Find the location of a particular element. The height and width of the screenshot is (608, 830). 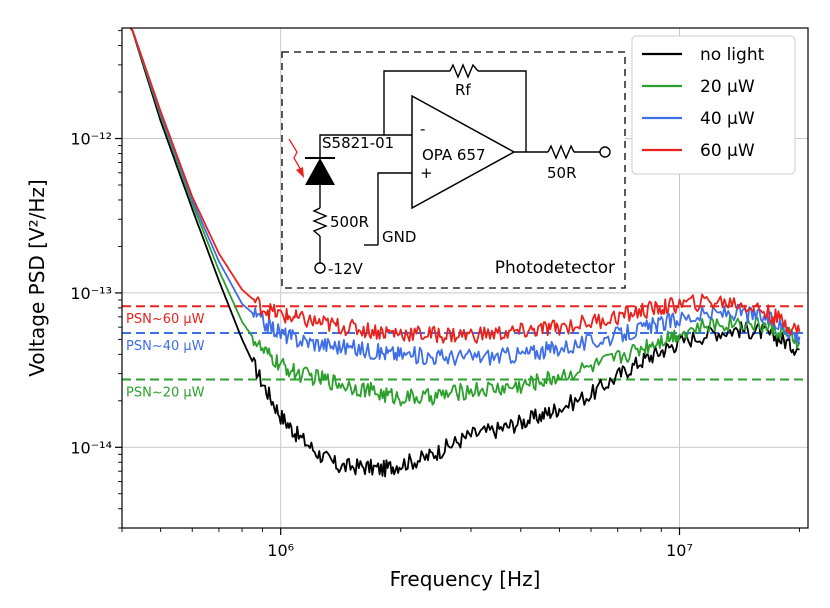

rf-label: Rf is located at coordinates (463, 90).